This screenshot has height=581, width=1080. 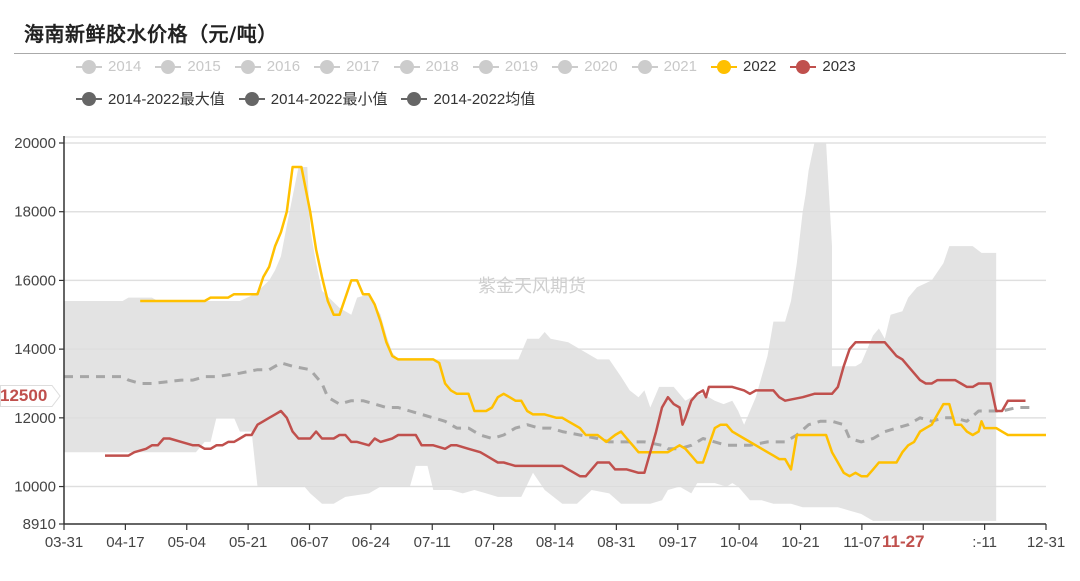 I want to click on legend-item-2014-2022最小值: 2014-2022最小值, so click(x=313, y=98).